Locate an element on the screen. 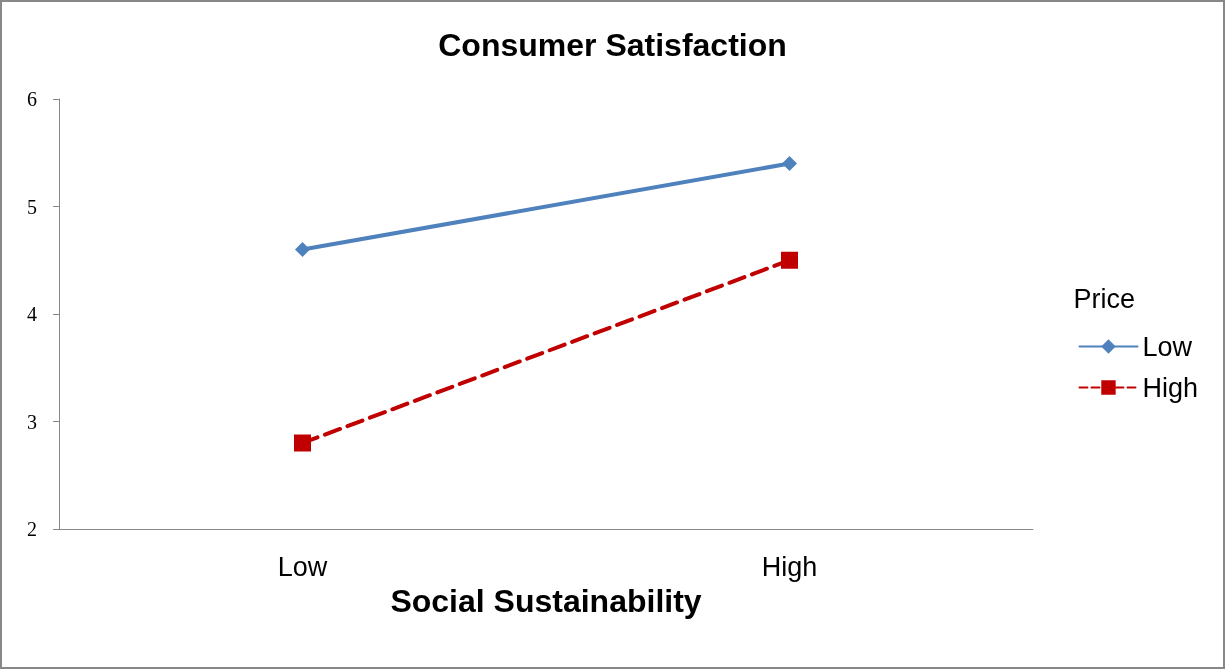 The image size is (1225, 669). y-tick-label: 3 is located at coordinates (32, 421).